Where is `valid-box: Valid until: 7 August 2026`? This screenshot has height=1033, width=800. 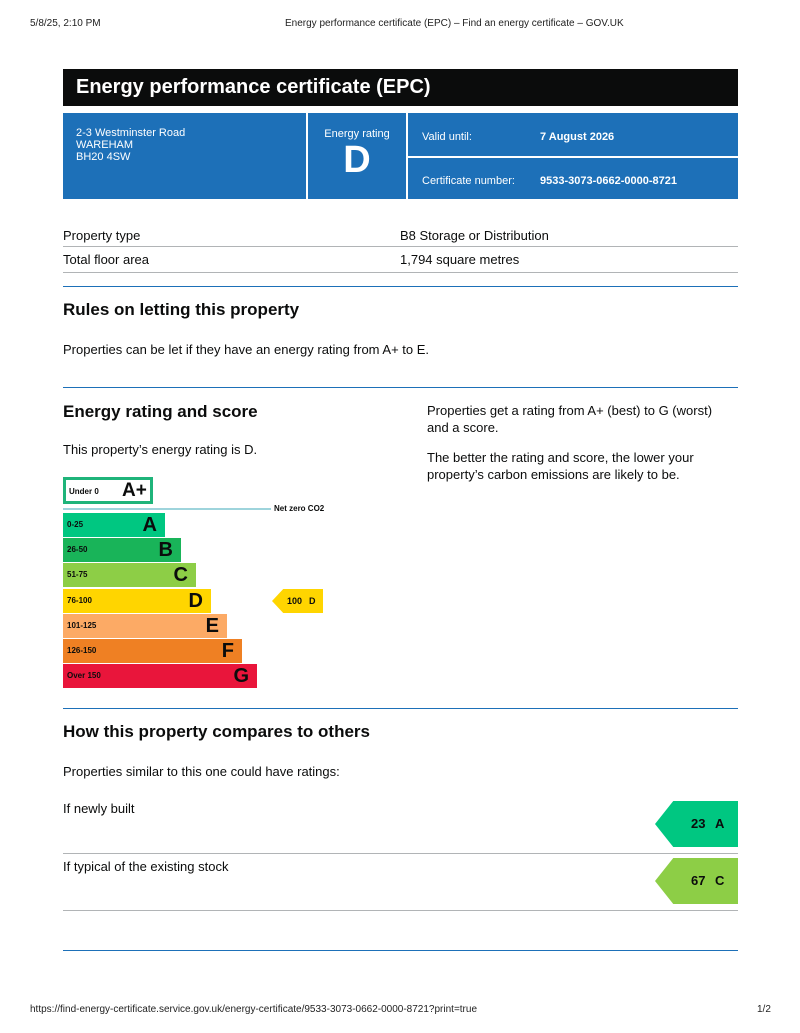
valid-box: Valid until: 7 August 2026 is located at coordinates (573, 134).